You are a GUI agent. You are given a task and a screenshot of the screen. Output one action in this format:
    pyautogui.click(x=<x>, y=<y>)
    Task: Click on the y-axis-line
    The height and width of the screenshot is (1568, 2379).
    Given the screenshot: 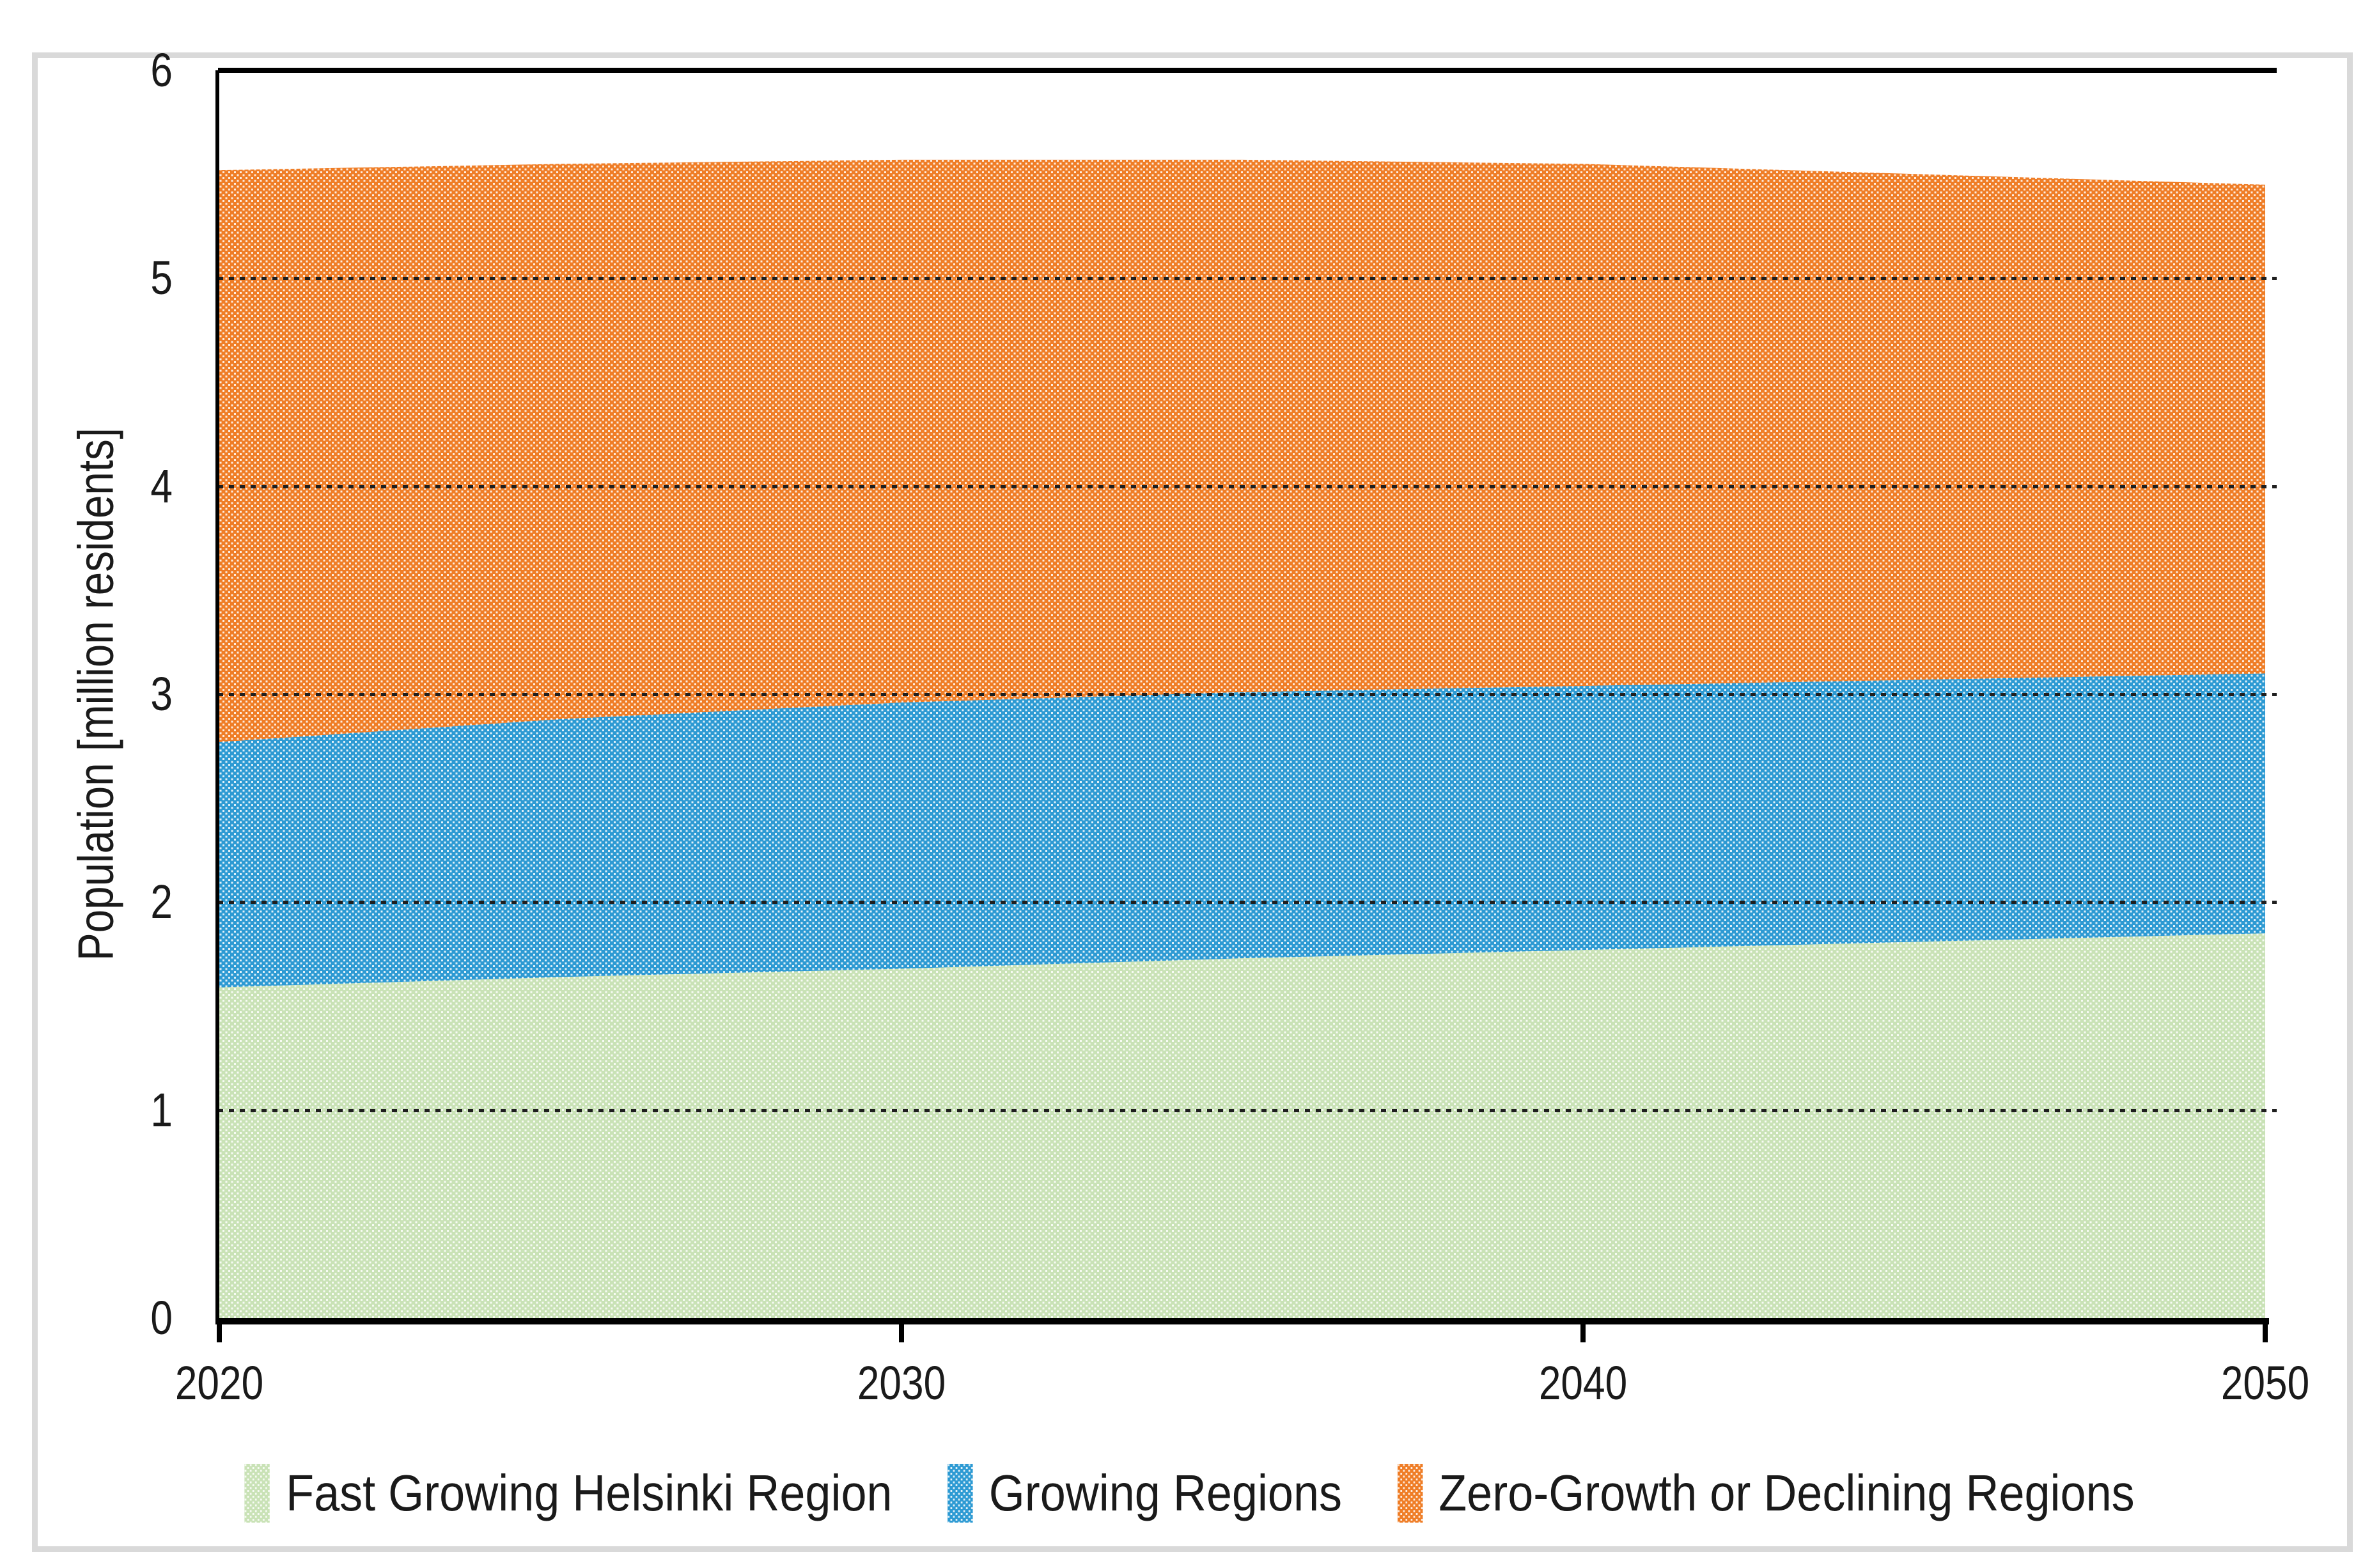 What is the action you would take?
    pyautogui.click(x=217, y=694)
    